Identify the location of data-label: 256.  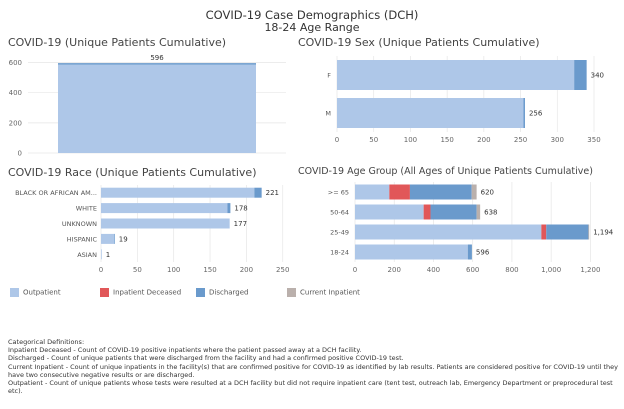
(536, 114).